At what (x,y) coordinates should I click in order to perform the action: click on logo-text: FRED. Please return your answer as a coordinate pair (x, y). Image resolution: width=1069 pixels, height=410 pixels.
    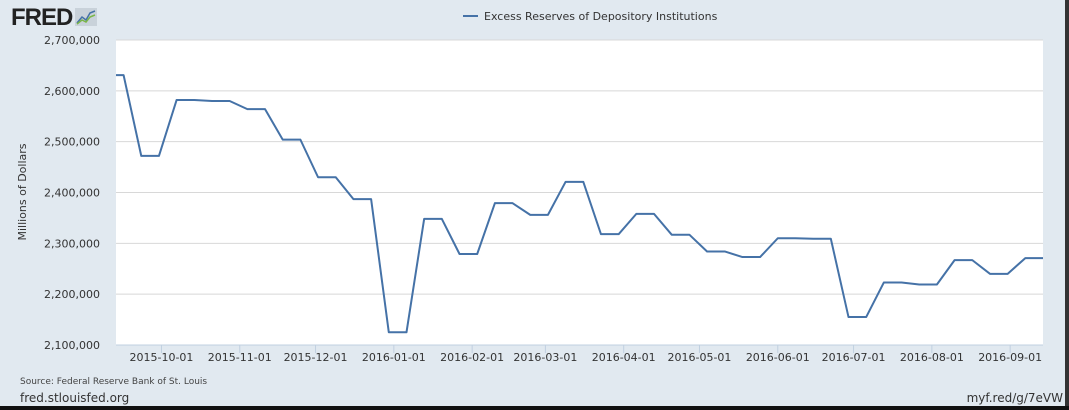
    Looking at the image, I should click on (42, 17).